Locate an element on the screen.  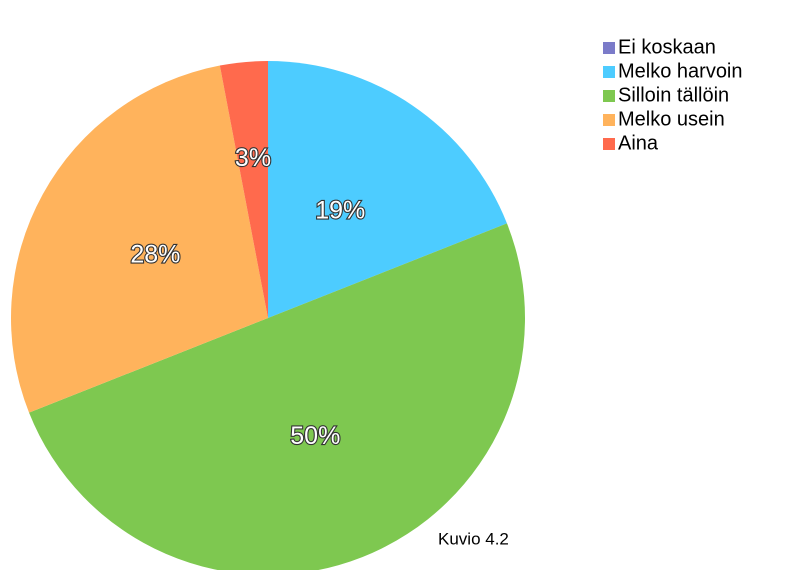
data-label: 50% is located at coordinates (315, 436).